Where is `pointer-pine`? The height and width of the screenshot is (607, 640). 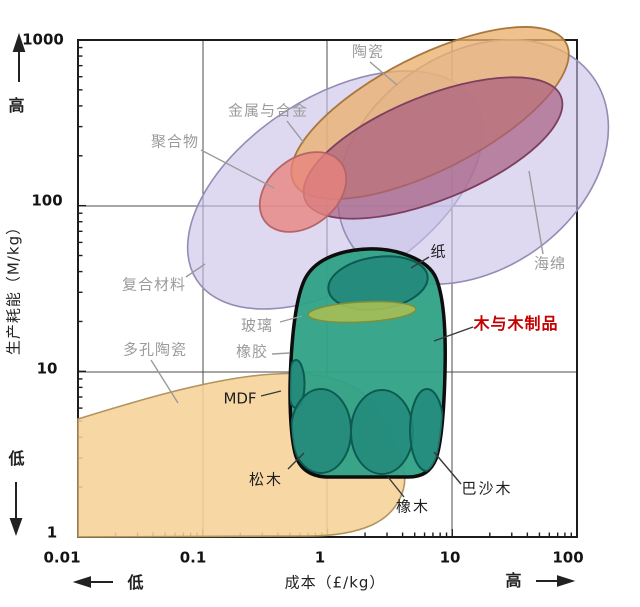 pointer-pine is located at coordinates (296, 461).